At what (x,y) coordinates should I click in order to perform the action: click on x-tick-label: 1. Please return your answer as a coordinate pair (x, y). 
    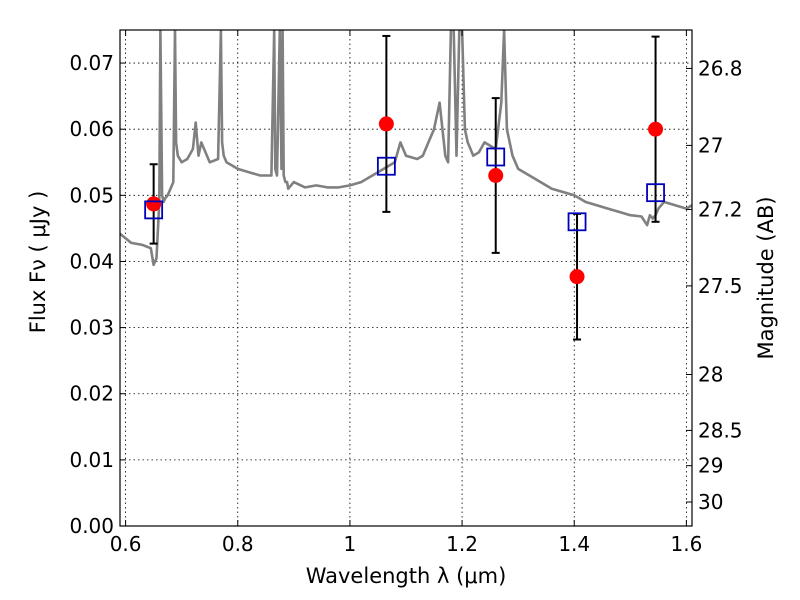
    Looking at the image, I should click on (350, 544).